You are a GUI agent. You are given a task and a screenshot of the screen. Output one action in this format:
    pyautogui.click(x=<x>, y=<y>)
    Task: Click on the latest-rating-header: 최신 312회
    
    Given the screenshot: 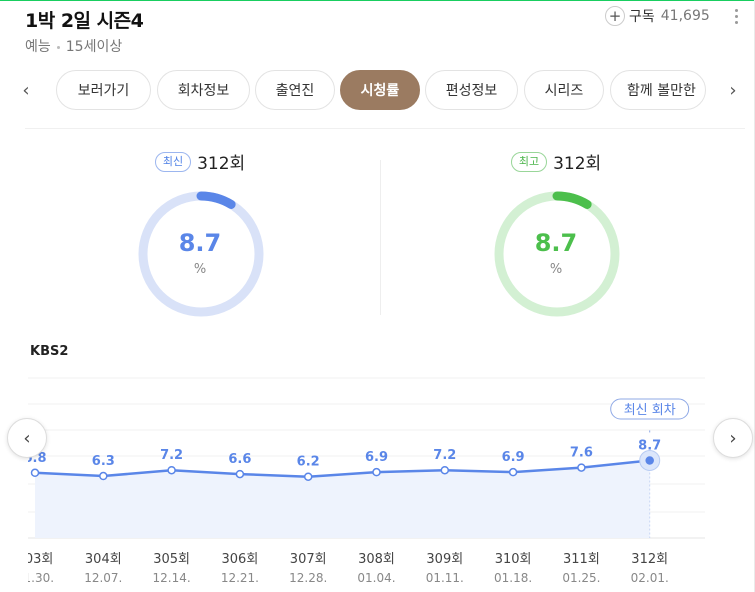 What is the action you would take?
    pyautogui.click(x=200, y=161)
    